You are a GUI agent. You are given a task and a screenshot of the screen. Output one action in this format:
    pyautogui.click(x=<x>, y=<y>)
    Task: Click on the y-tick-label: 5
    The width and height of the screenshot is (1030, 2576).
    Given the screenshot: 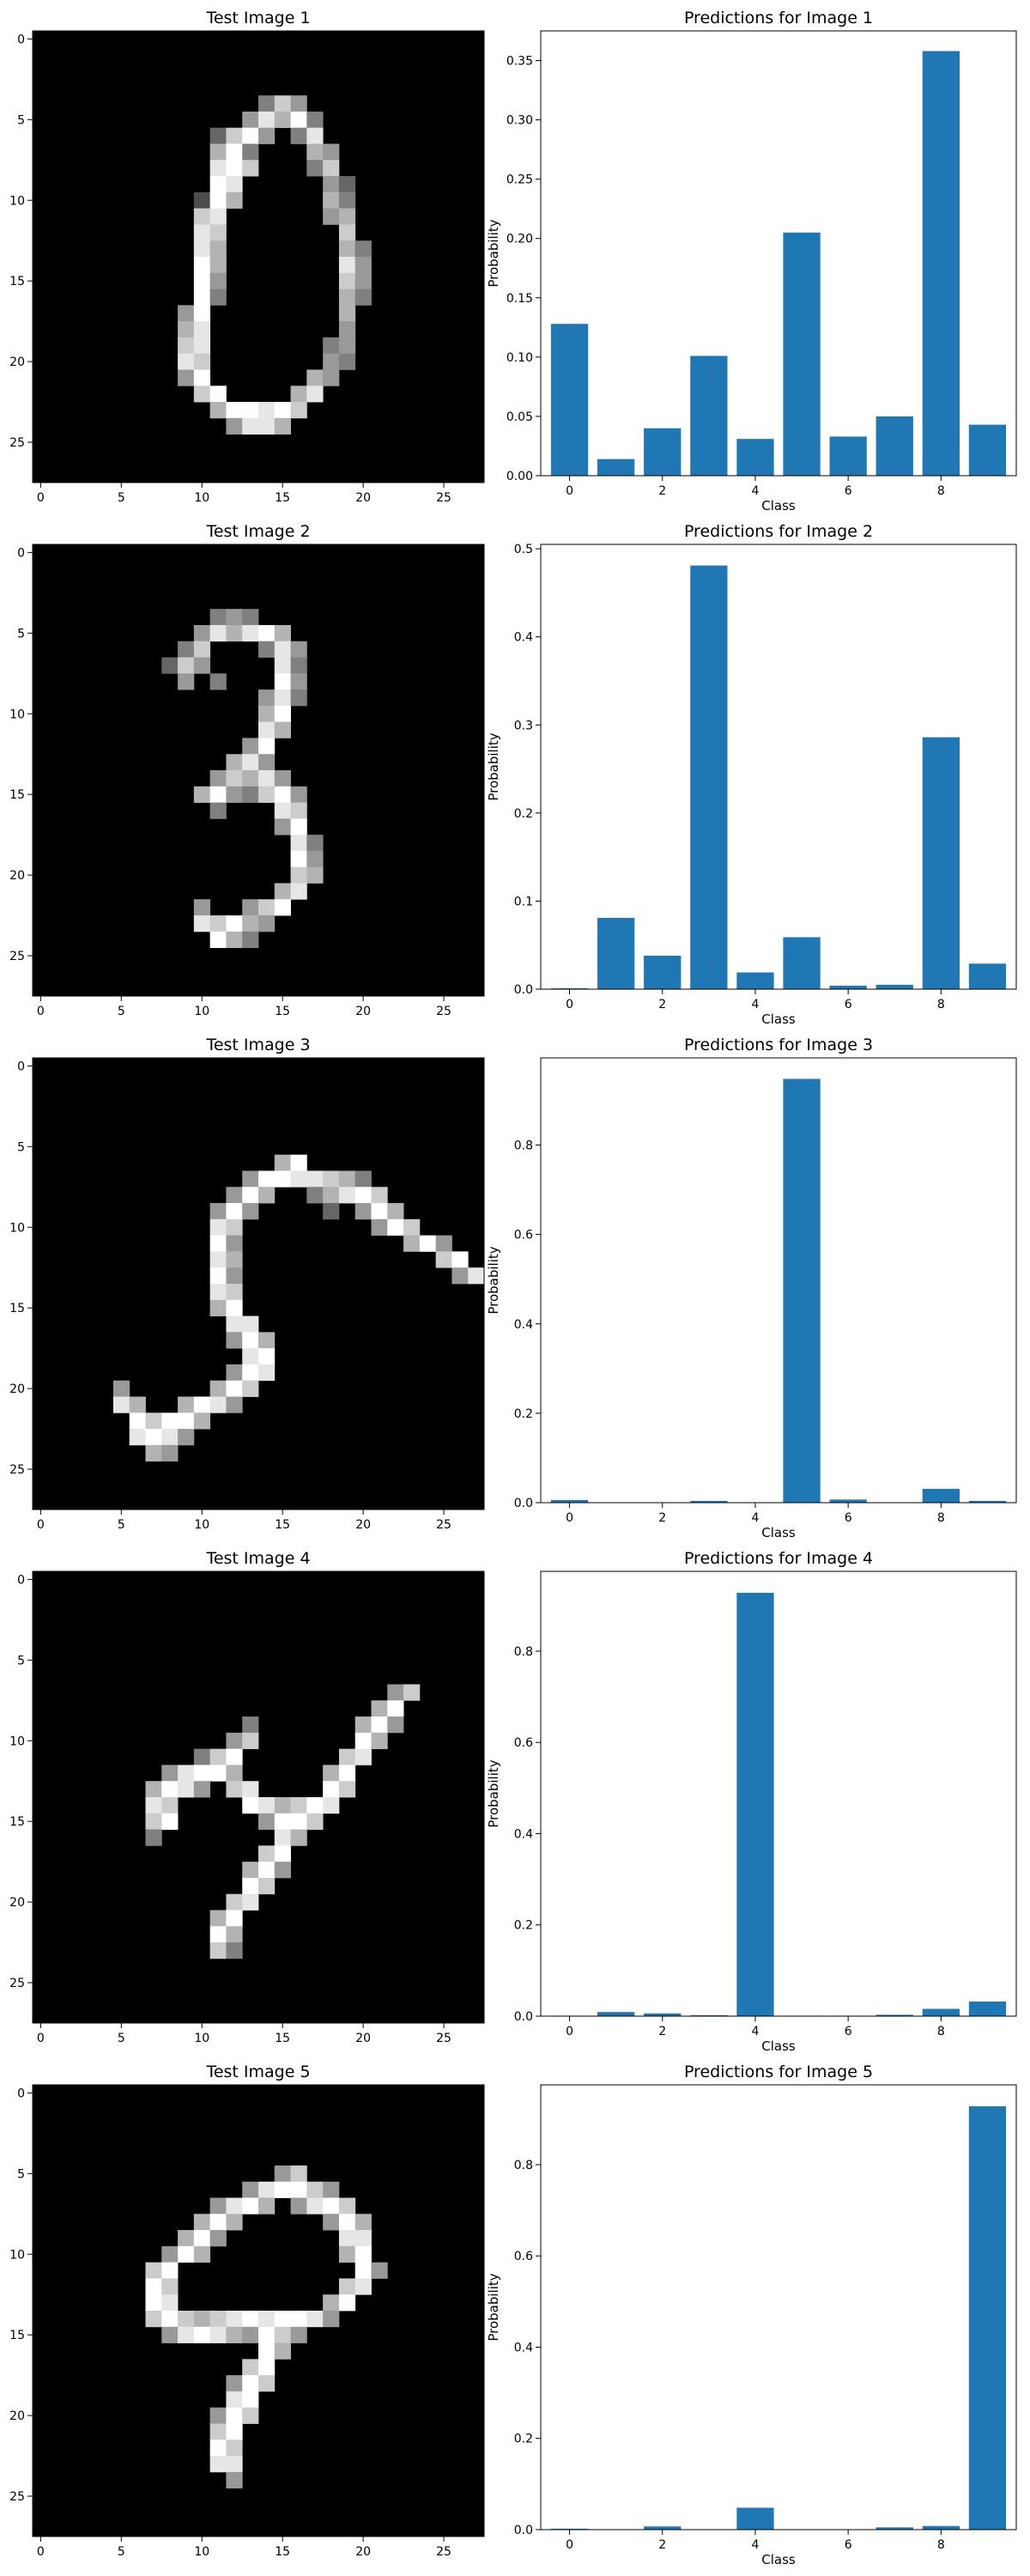 What is the action you would take?
    pyautogui.click(x=21, y=2174)
    